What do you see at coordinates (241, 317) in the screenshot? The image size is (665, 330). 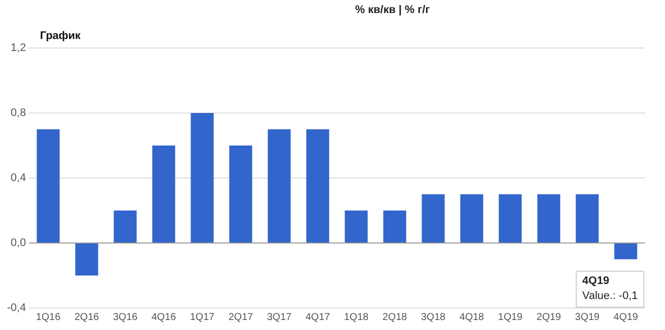 I see `x-tick-label: 2Q17` at bounding box center [241, 317].